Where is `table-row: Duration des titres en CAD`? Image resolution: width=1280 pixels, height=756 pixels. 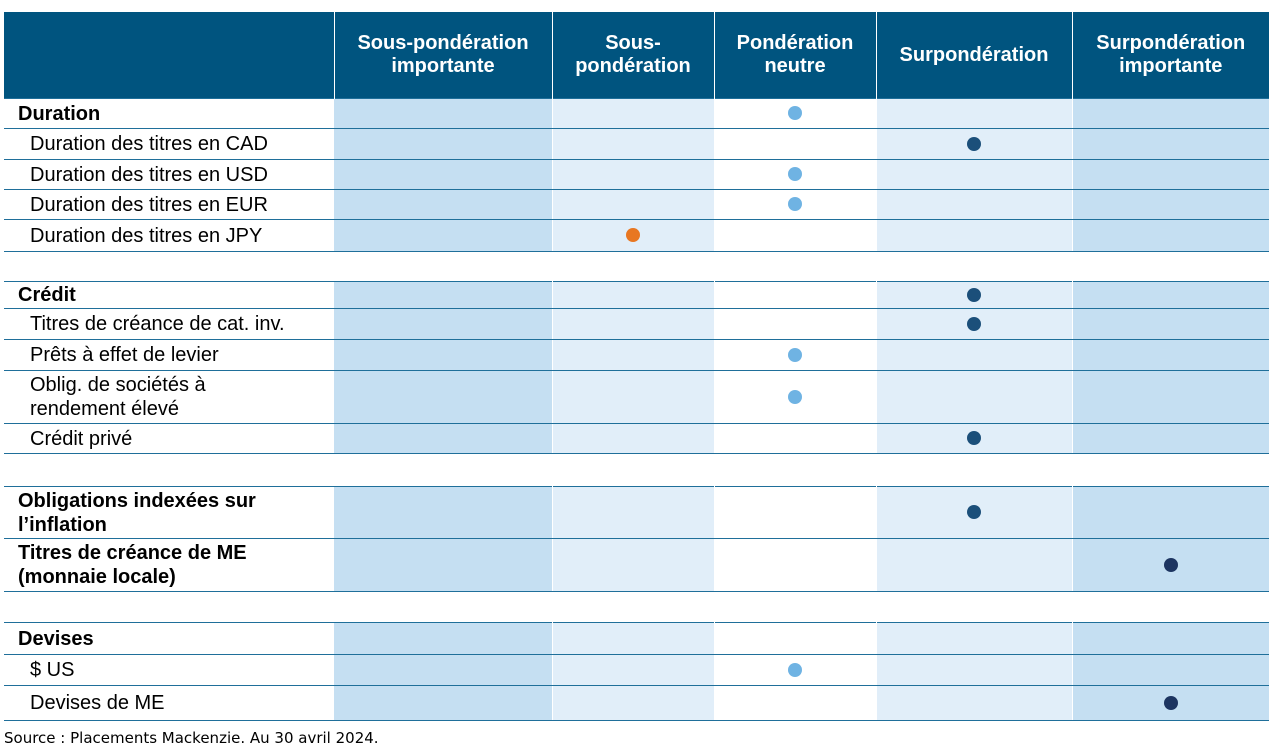 table-row: Duration des titres en CAD is located at coordinates (636, 144).